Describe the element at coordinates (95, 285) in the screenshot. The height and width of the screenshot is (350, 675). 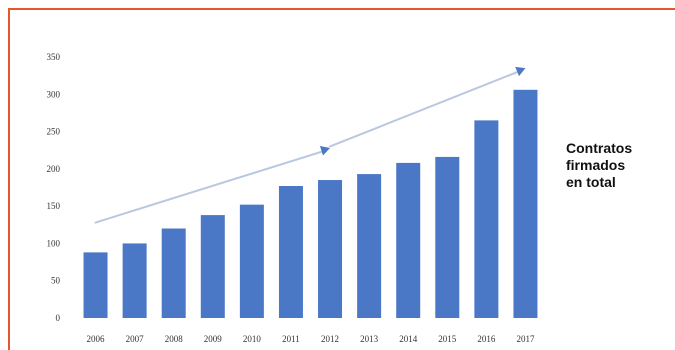
I see `bar-2006` at that location.